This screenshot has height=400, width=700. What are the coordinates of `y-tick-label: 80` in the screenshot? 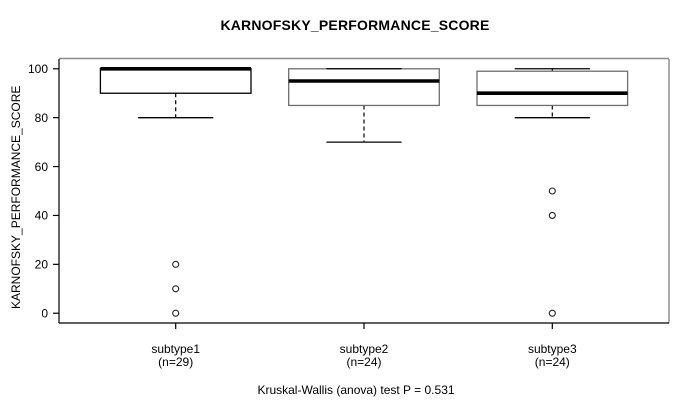 It's located at (42, 118).